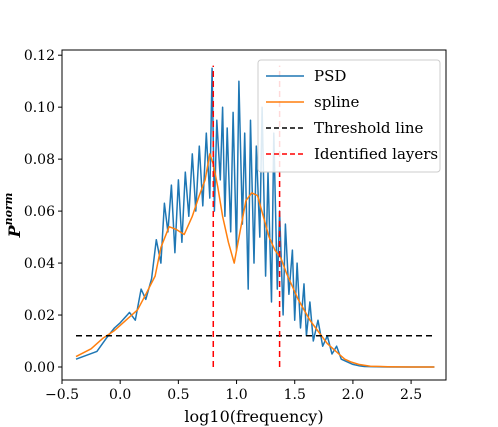  What do you see at coordinates (8, 209) in the screenshot?
I see `y-axis-label-sup: norm` at bounding box center [8, 209].